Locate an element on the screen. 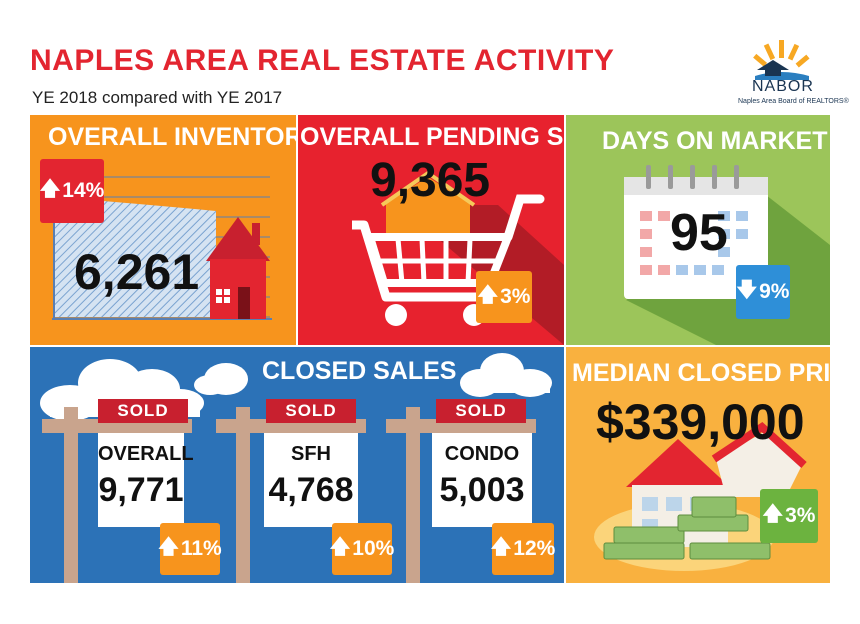 This screenshot has height=624, width=860. sign-overall-value: 9,771 is located at coordinates (141, 490).